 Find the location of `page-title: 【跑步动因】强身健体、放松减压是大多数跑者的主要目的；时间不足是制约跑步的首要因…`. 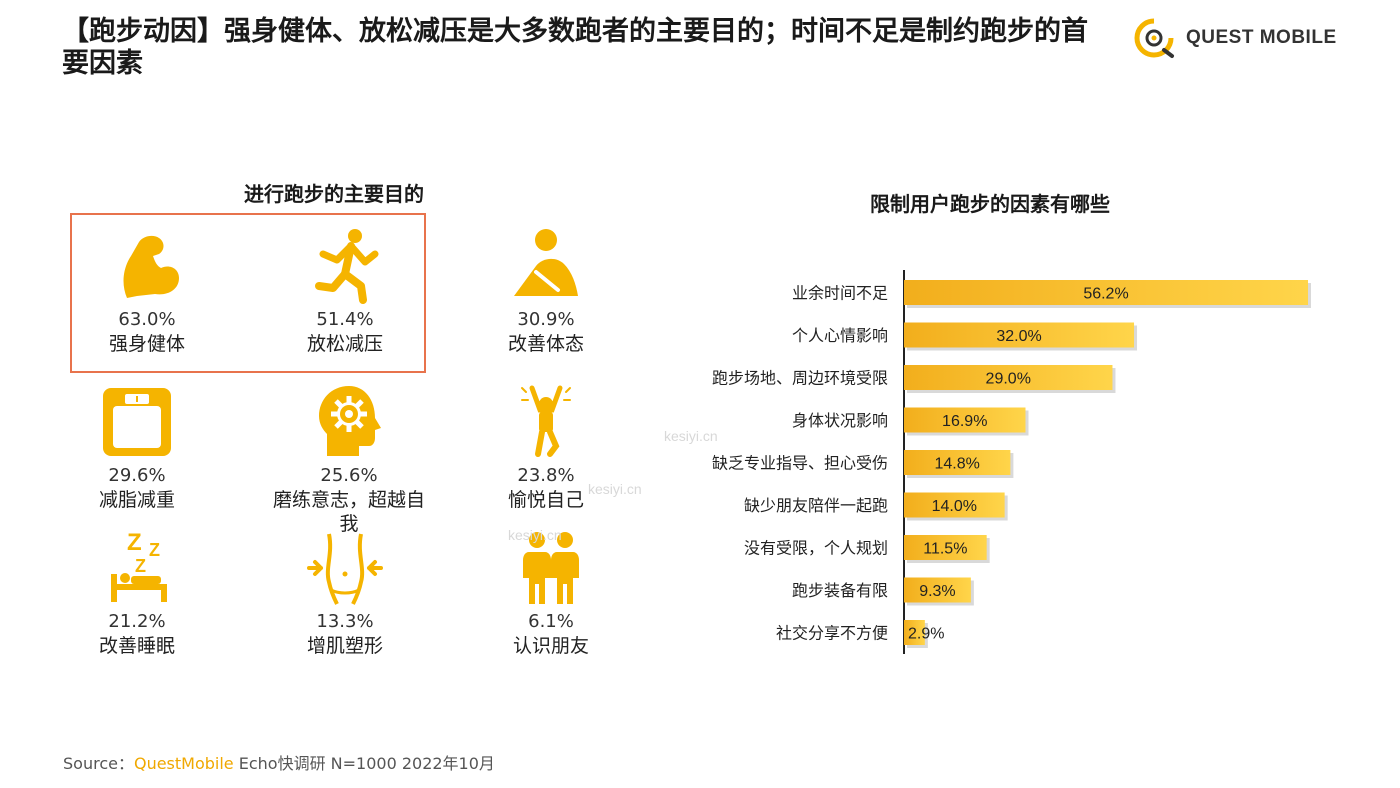

page-title: 【跑步动因】强身健体、放松减压是大多数跑者的主要目的；时间不足是制约跑步的首要因… is located at coordinates (575, 47).